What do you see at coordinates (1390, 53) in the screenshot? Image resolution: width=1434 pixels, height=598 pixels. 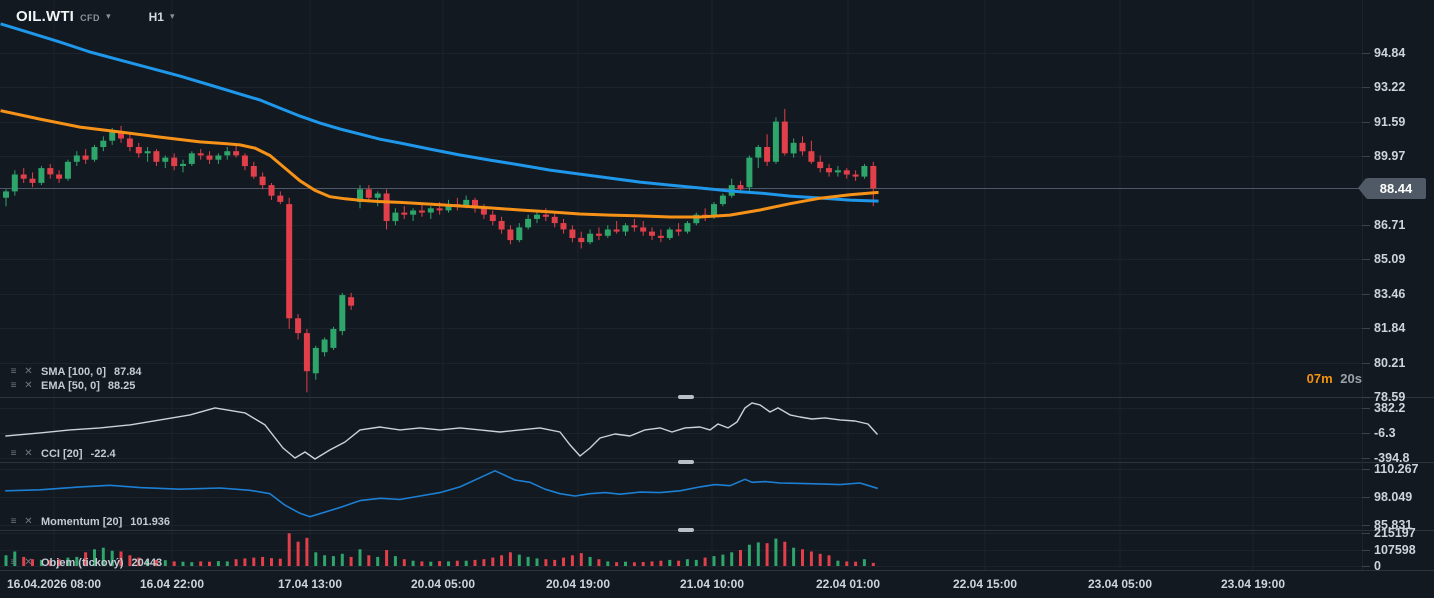 I see `price-tick-label: 94.84` at bounding box center [1390, 53].